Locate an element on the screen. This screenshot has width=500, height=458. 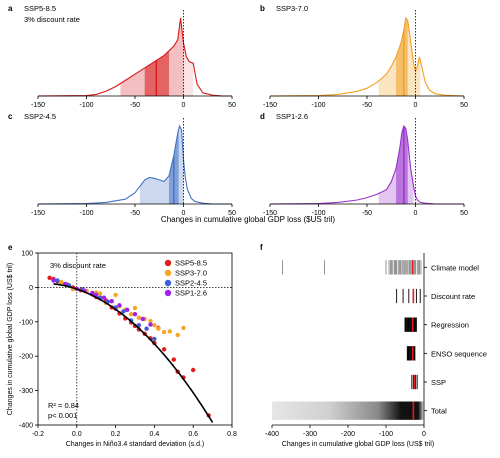
legend-label: SSP5-8.5 is located at coordinates (191, 263).